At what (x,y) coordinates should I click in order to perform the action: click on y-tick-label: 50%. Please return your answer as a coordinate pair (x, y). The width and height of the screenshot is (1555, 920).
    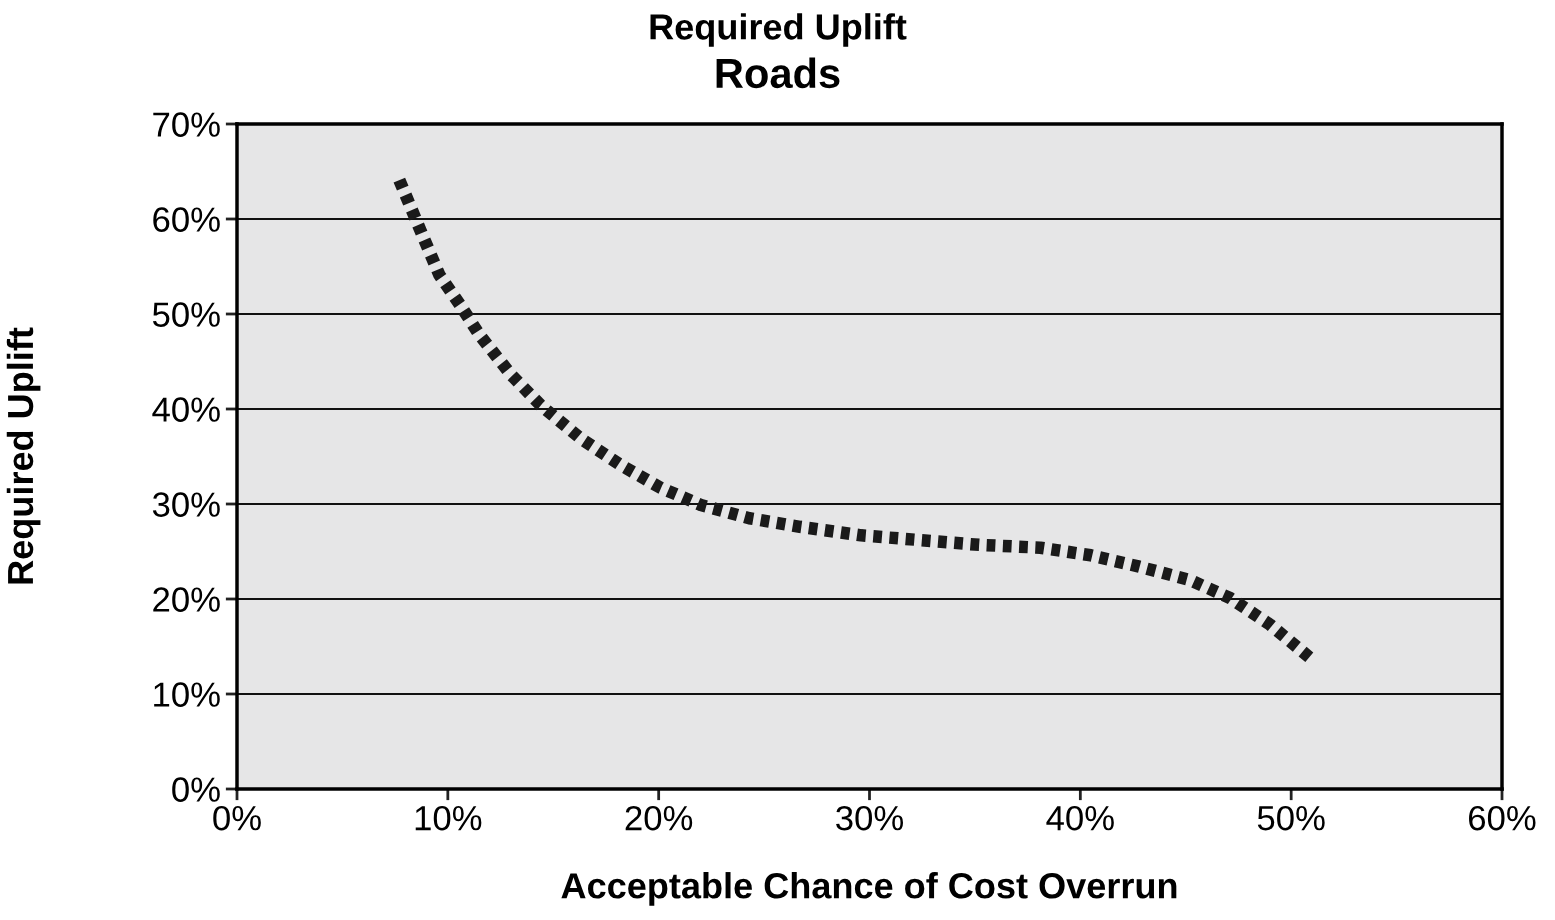
    Looking at the image, I should click on (186, 314).